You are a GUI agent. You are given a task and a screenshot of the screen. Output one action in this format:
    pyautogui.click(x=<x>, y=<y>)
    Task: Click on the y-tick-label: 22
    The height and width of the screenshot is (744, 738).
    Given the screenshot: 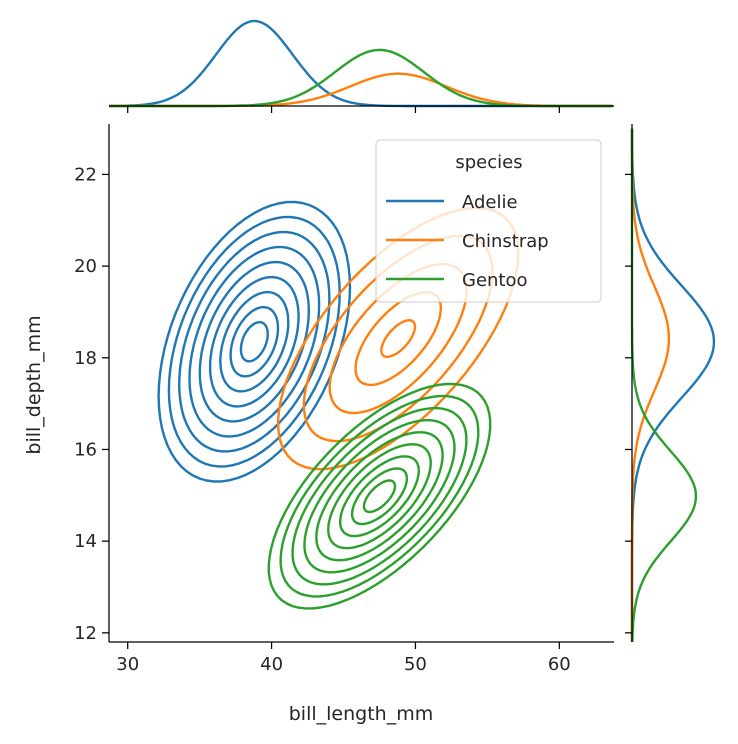 What is the action you would take?
    pyautogui.click(x=85, y=174)
    